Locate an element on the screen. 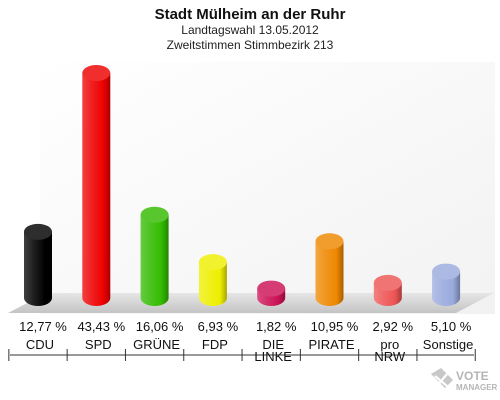 The height and width of the screenshot is (400, 500). bar-top-gruene is located at coordinates (154, 214).